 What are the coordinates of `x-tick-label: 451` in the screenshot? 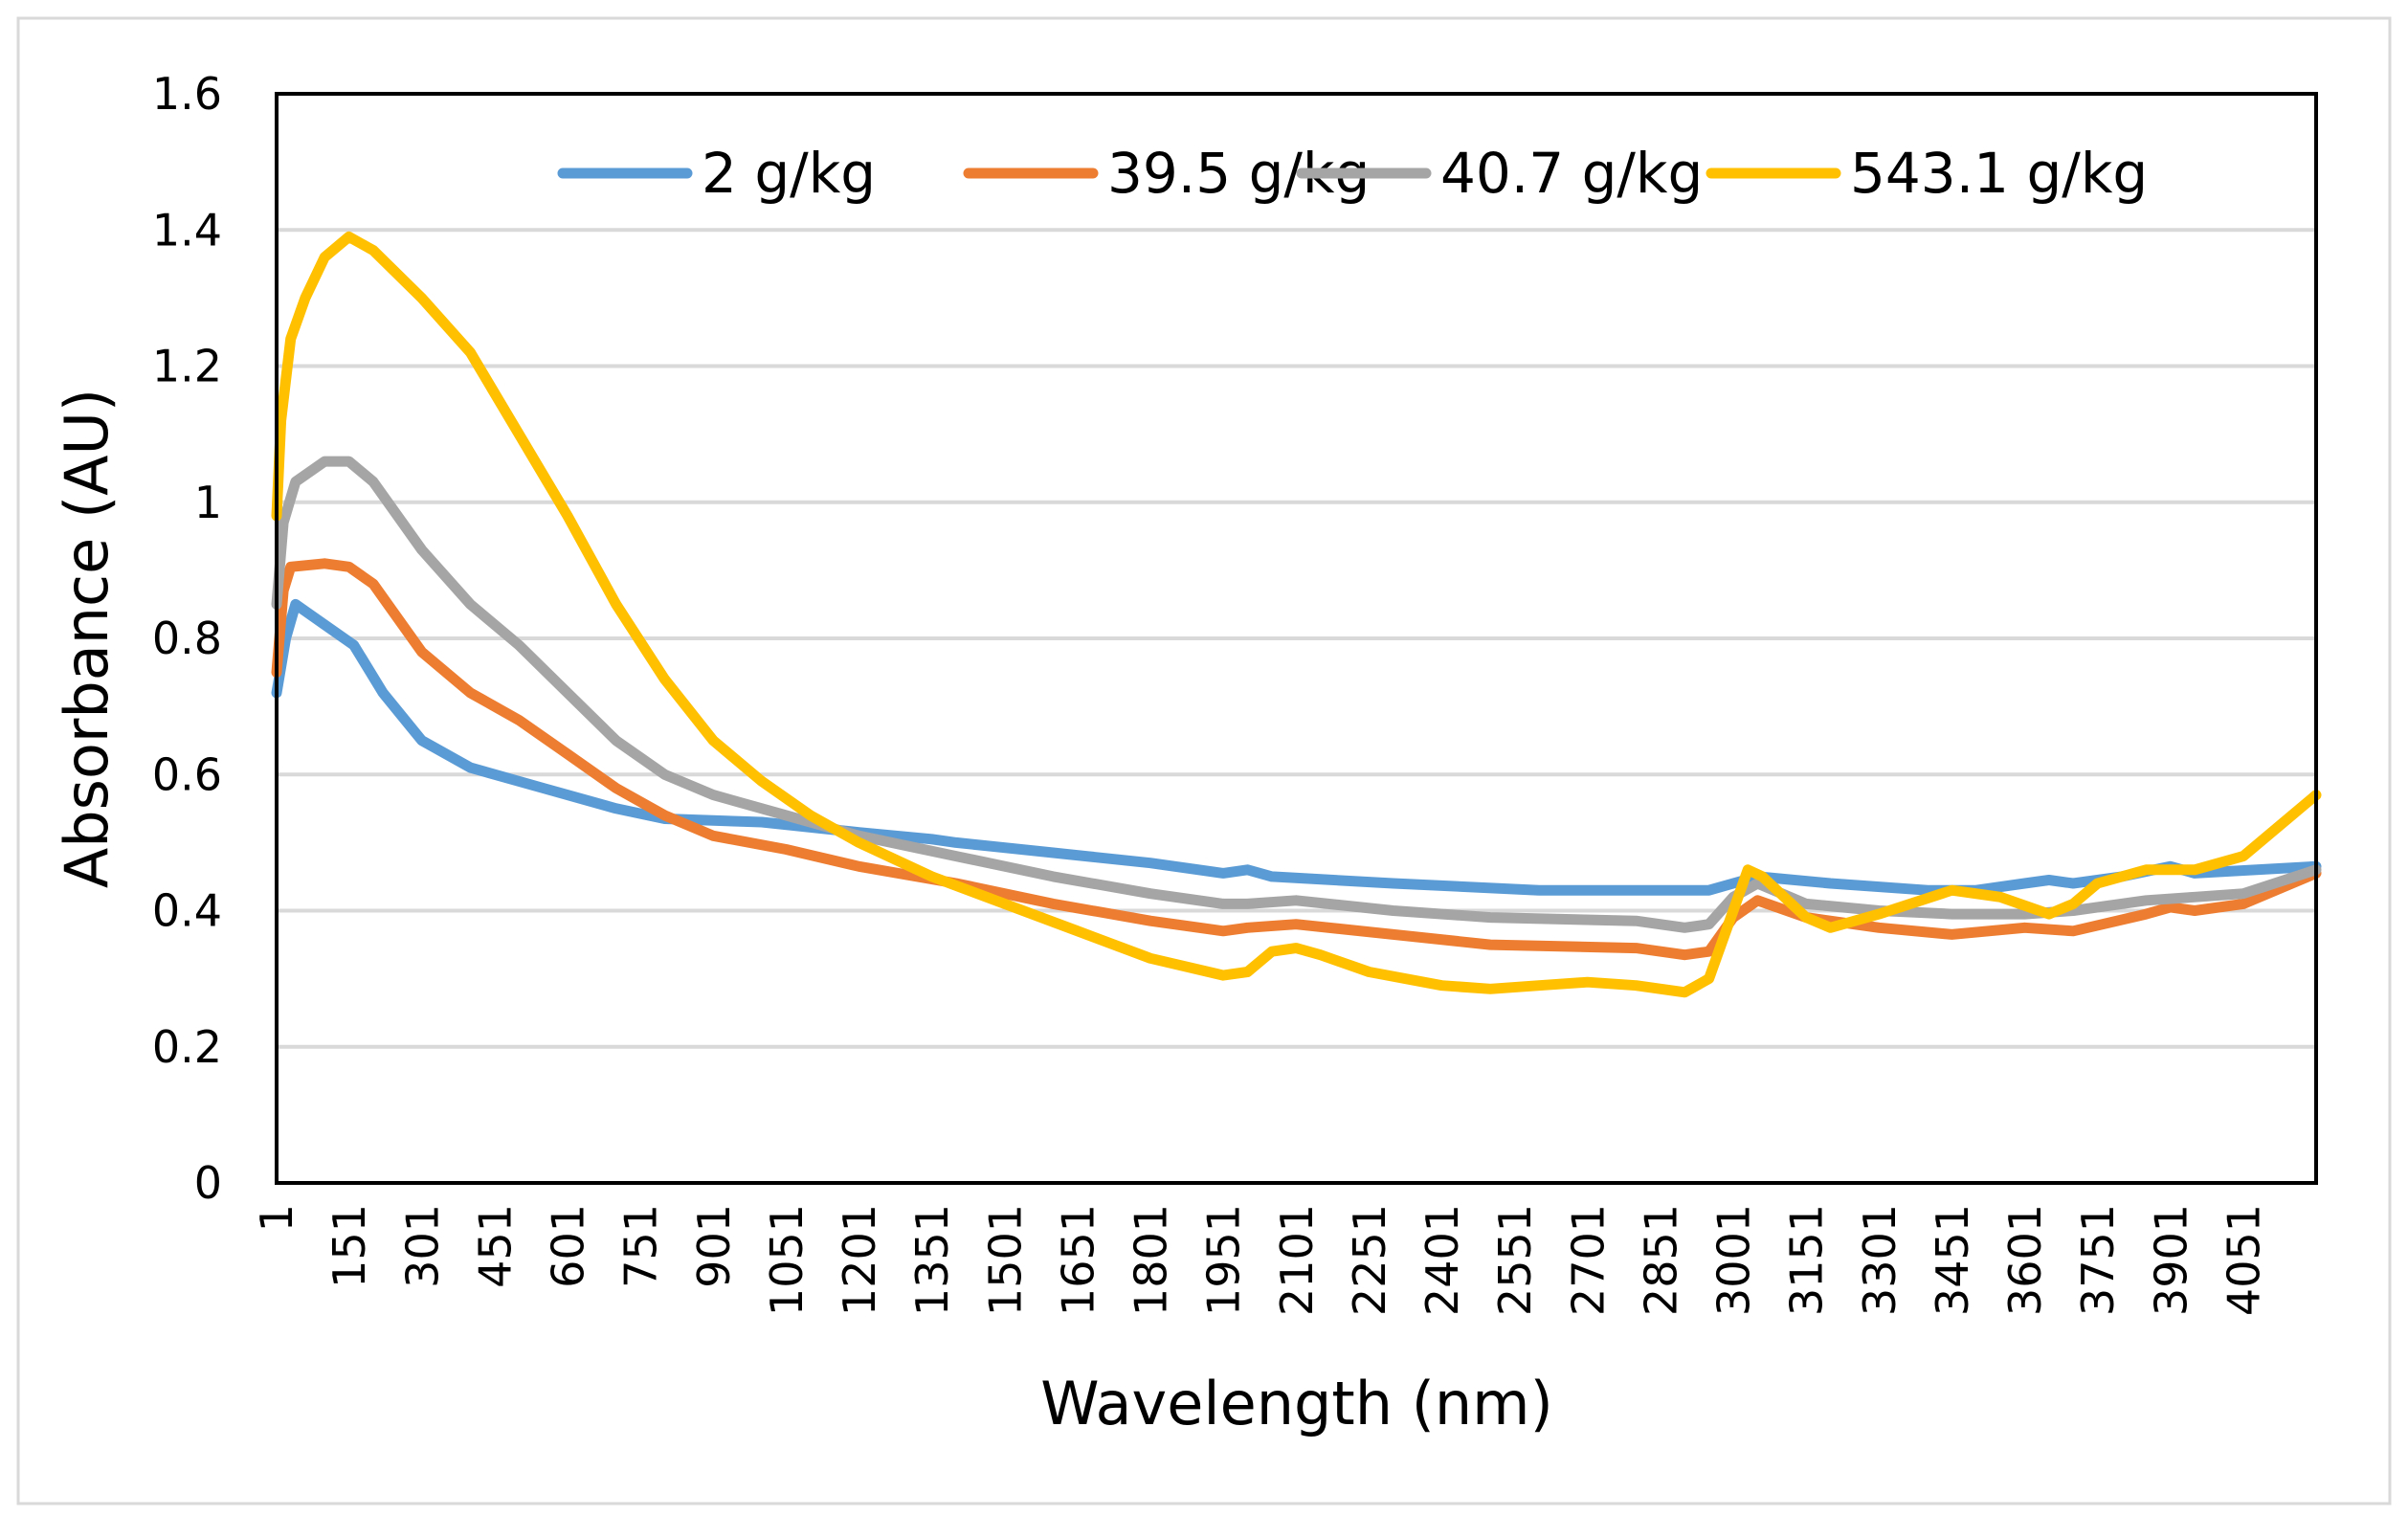 It's located at (495, 1246).